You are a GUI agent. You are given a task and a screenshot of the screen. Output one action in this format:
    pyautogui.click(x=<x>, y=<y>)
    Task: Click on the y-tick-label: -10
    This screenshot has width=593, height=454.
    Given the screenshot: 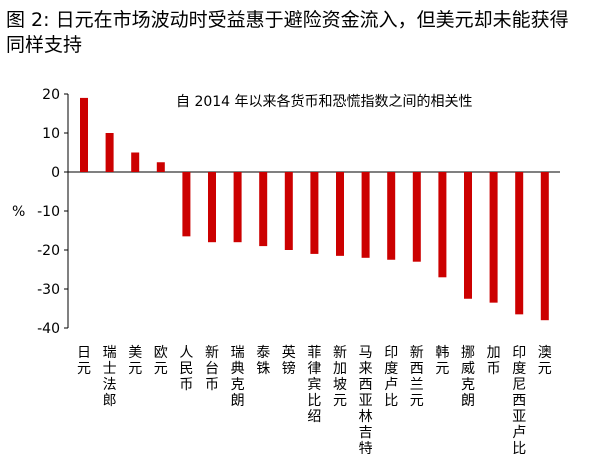 What is the action you would take?
    pyautogui.click(x=48, y=212)
    